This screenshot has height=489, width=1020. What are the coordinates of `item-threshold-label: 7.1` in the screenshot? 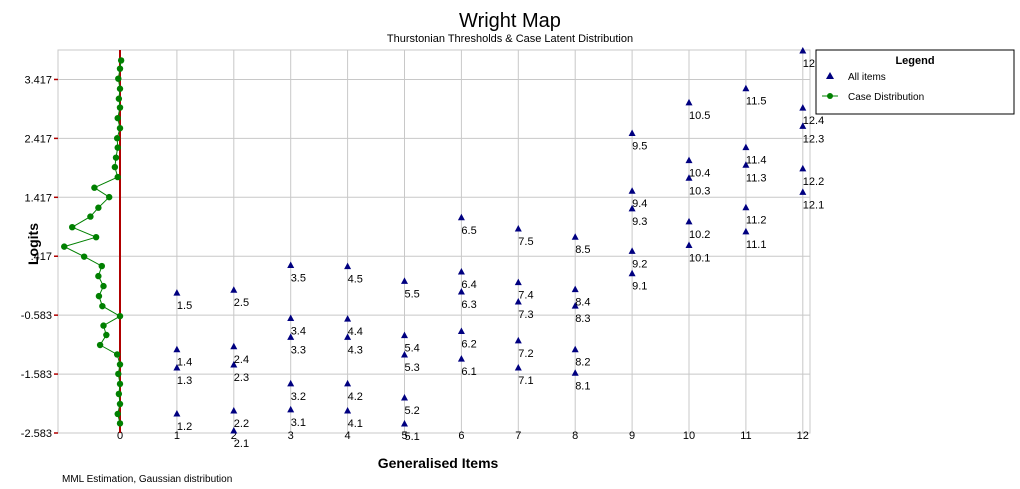 It's located at (525, 381).